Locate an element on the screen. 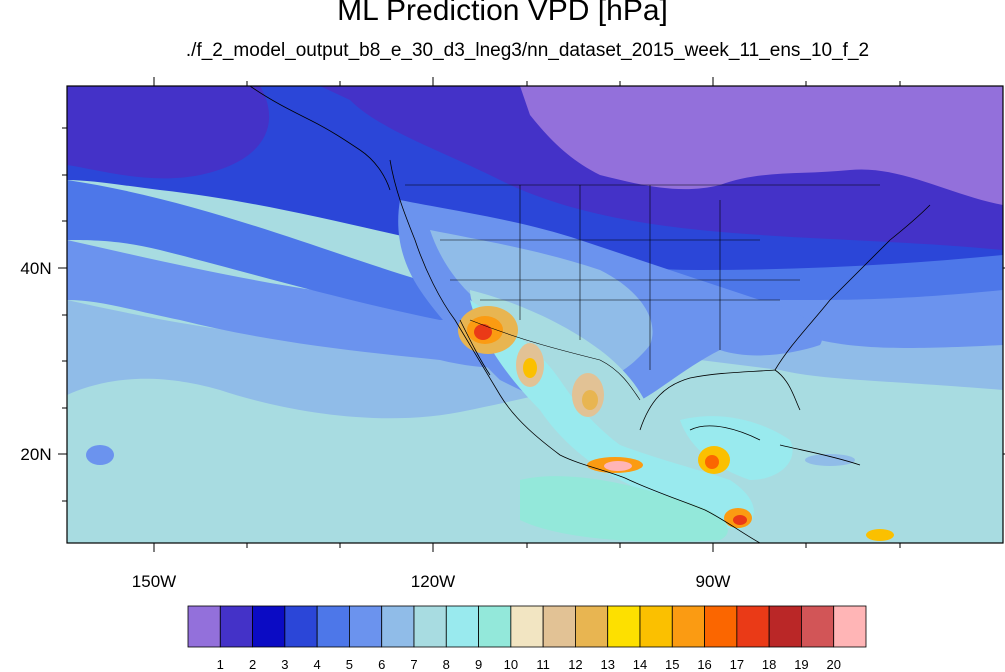  lon-label-90w: 90W is located at coordinates (713, 581).